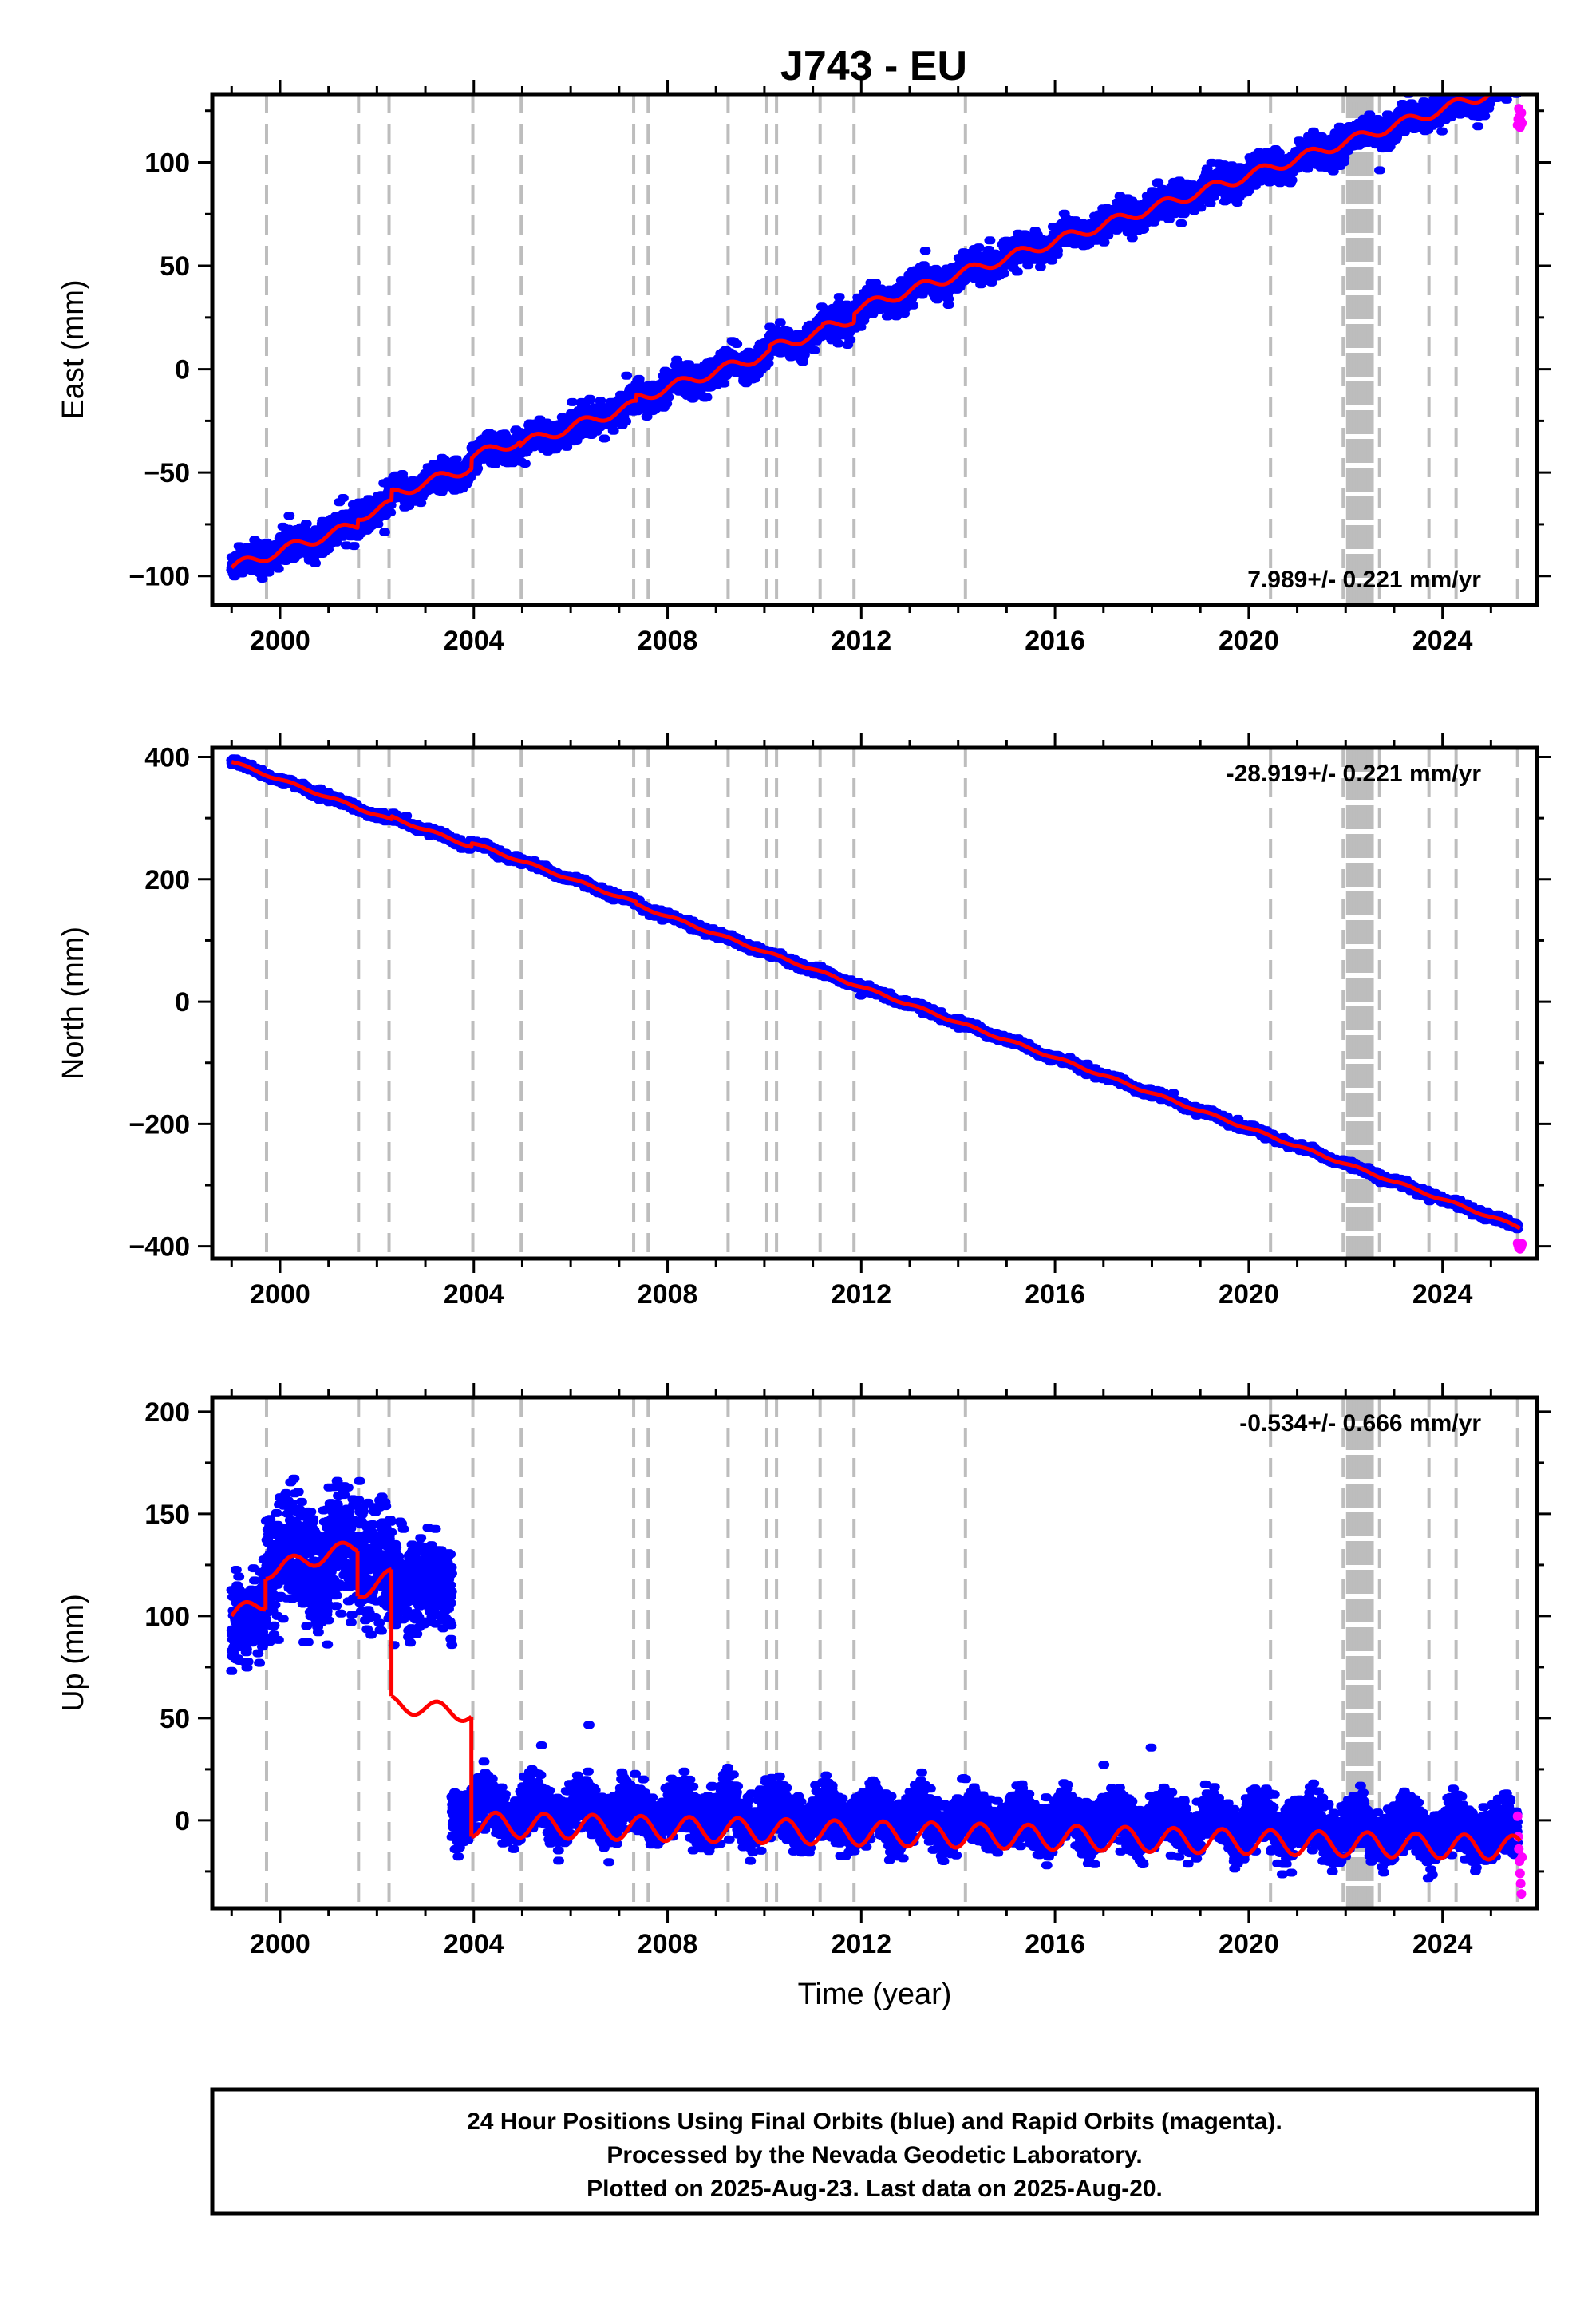  What do you see at coordinates (1354, 774) in the screenshot?
I see `rate-label: -28.919+/- 0.221 mm/yr` at bounding box center [1354, 774].